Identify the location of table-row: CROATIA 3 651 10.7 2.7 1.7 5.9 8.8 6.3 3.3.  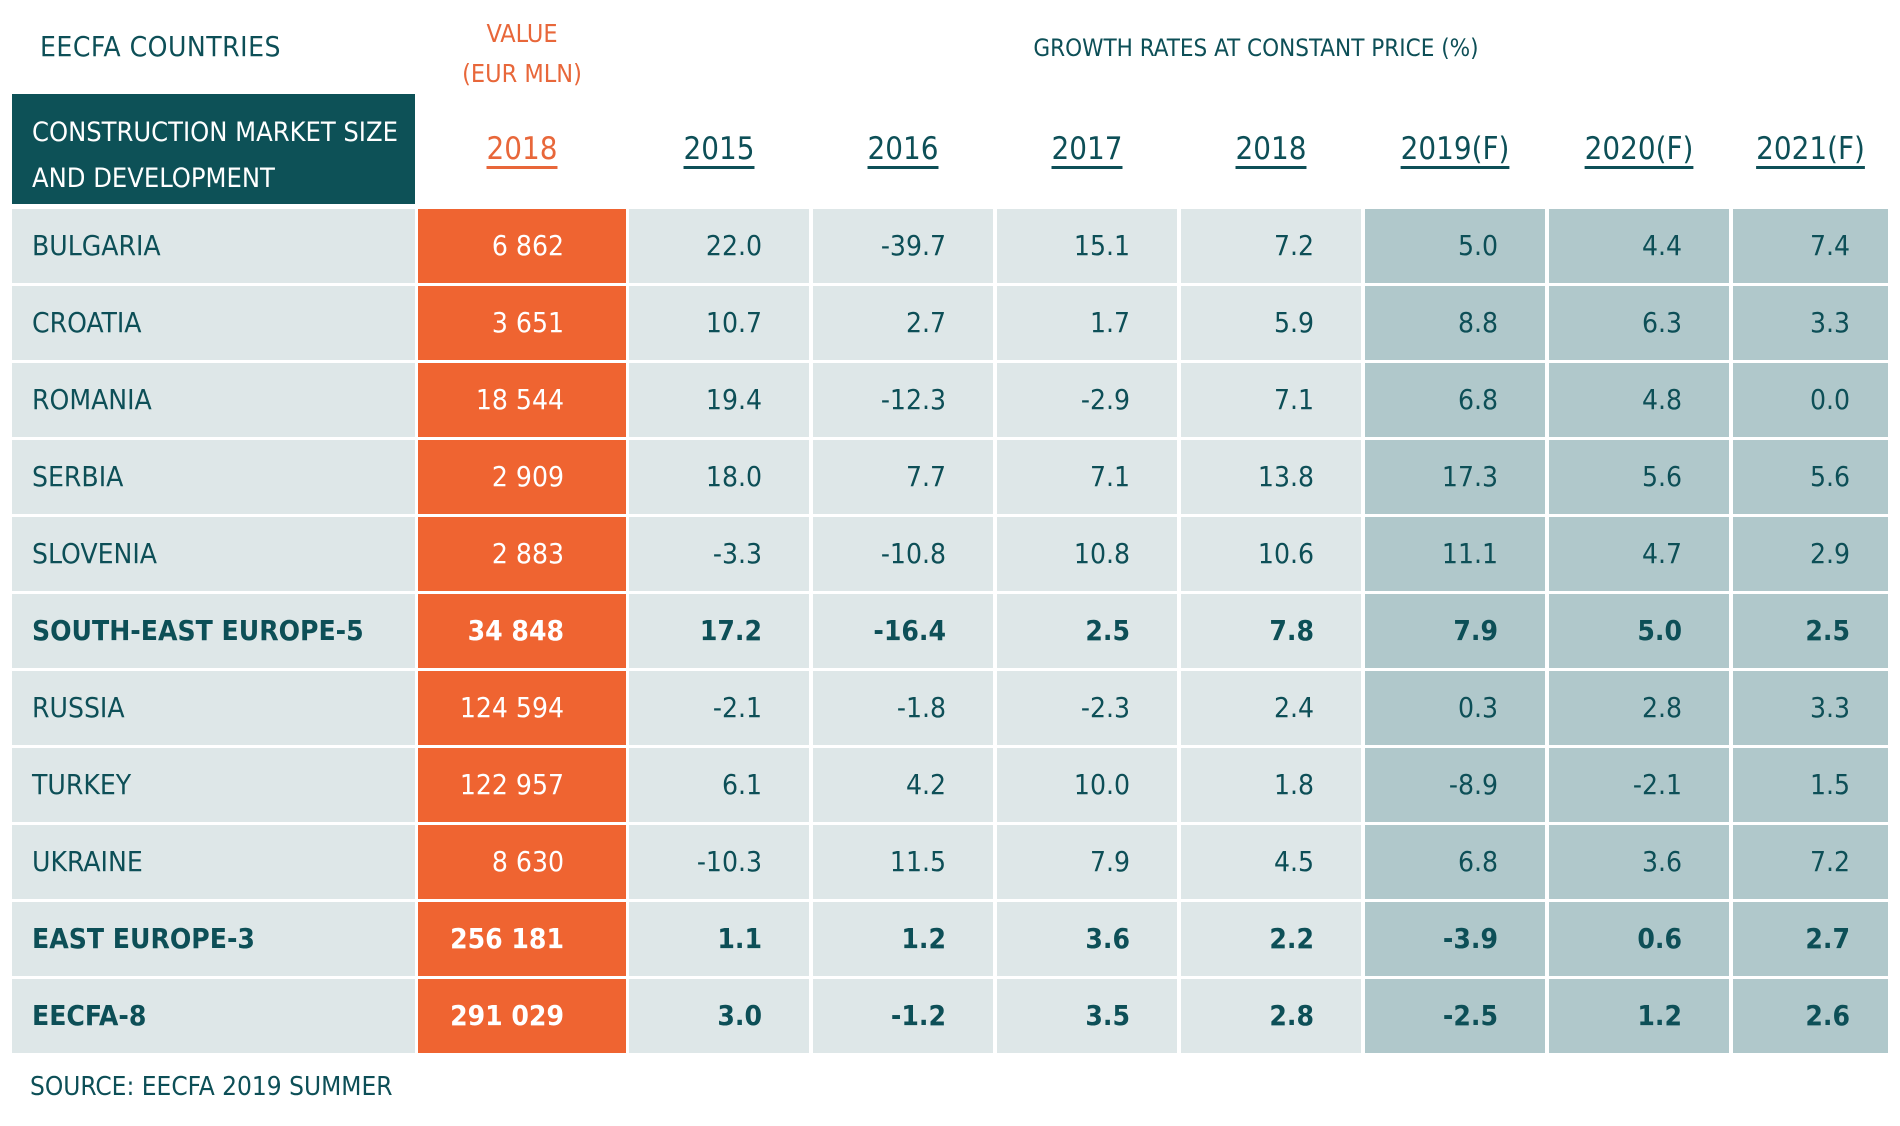
(945, 323).